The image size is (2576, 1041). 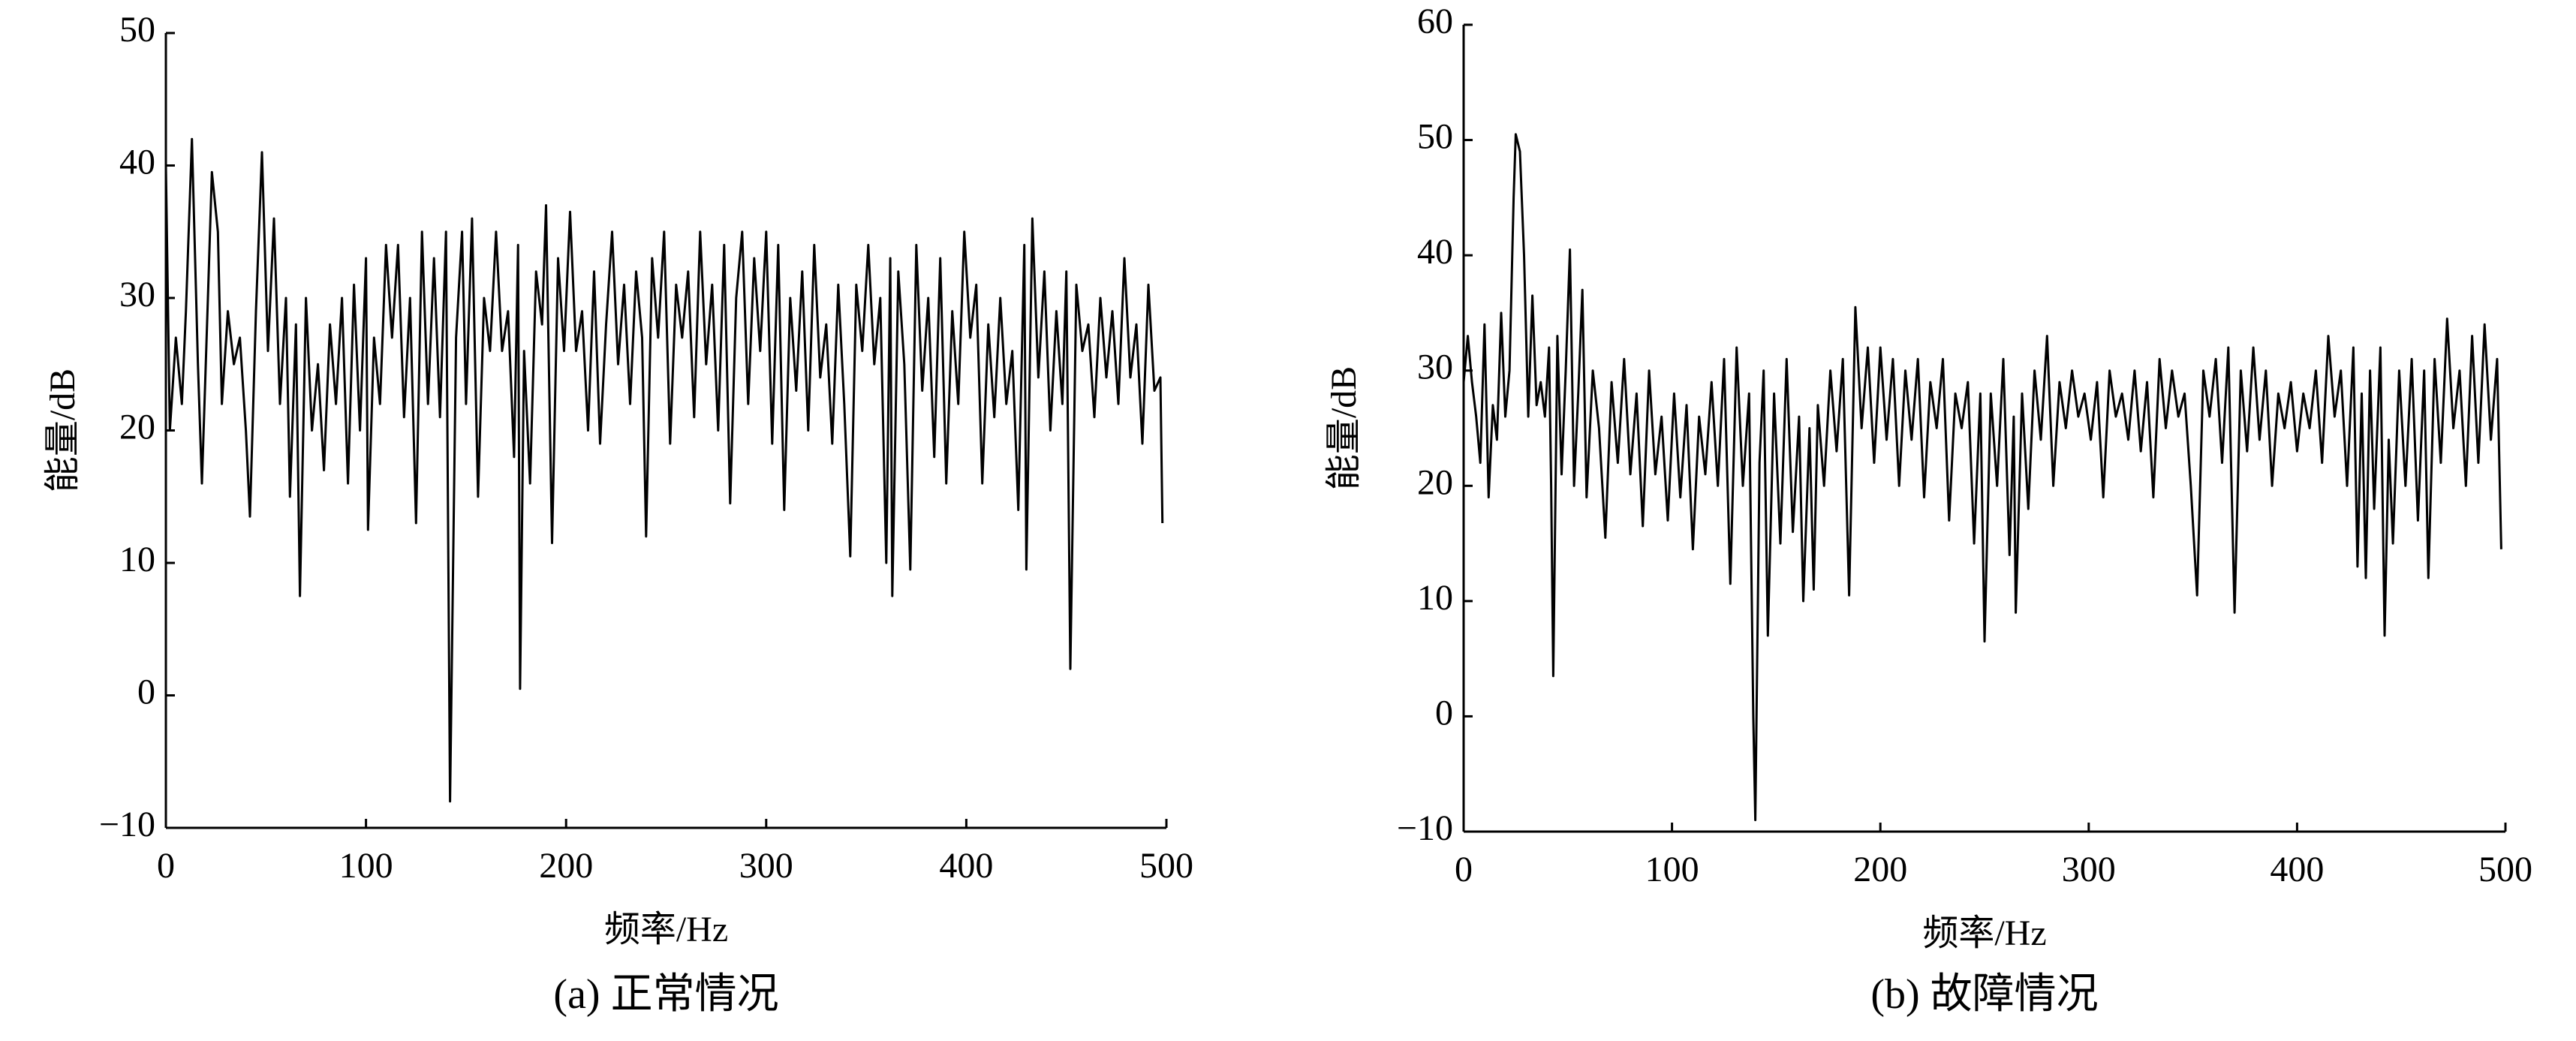 I want to click on y-tick-label: 60, so click(x=1435, y=21).